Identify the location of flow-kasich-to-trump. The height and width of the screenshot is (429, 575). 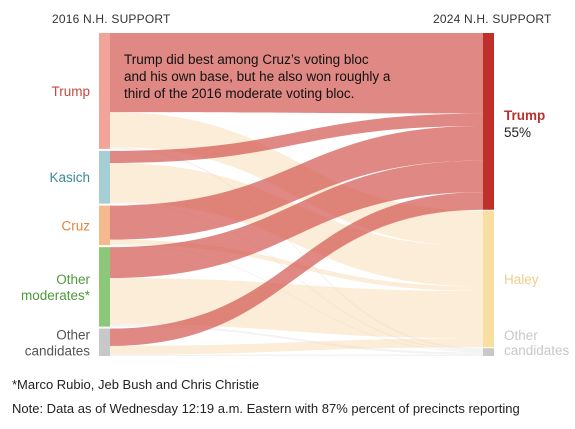
(296, 138).